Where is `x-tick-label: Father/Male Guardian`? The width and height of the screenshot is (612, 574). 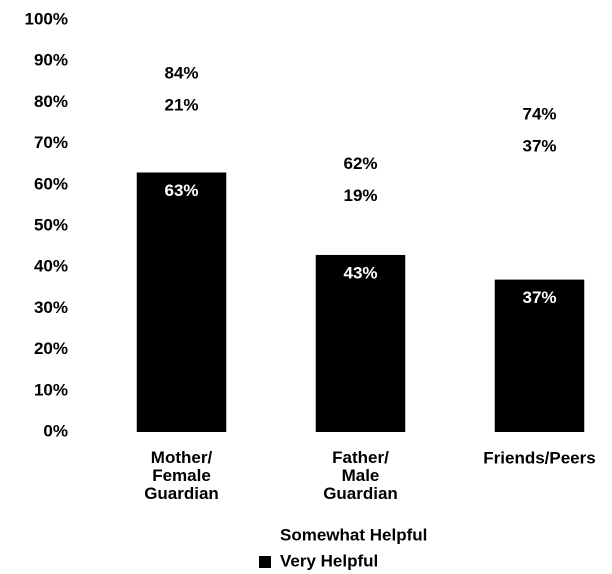 x-tick-label: Father/Male Guardian is located at coordinates (360, 475).